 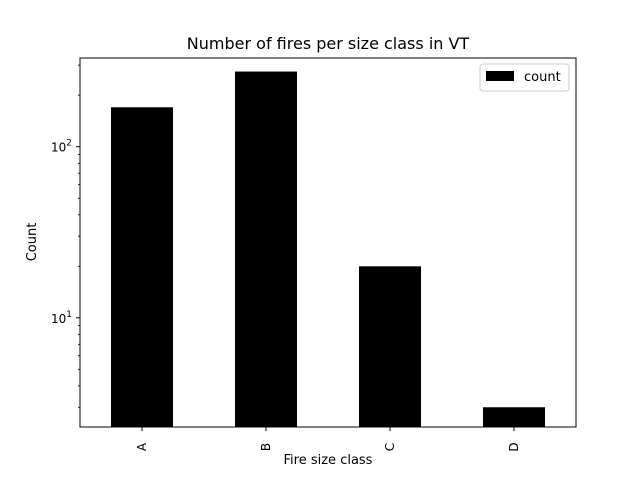 What do you see at coordinates (32, 242) in the screenshot?
I see `y-axis-label: Count` at bounding box center [32, 242].